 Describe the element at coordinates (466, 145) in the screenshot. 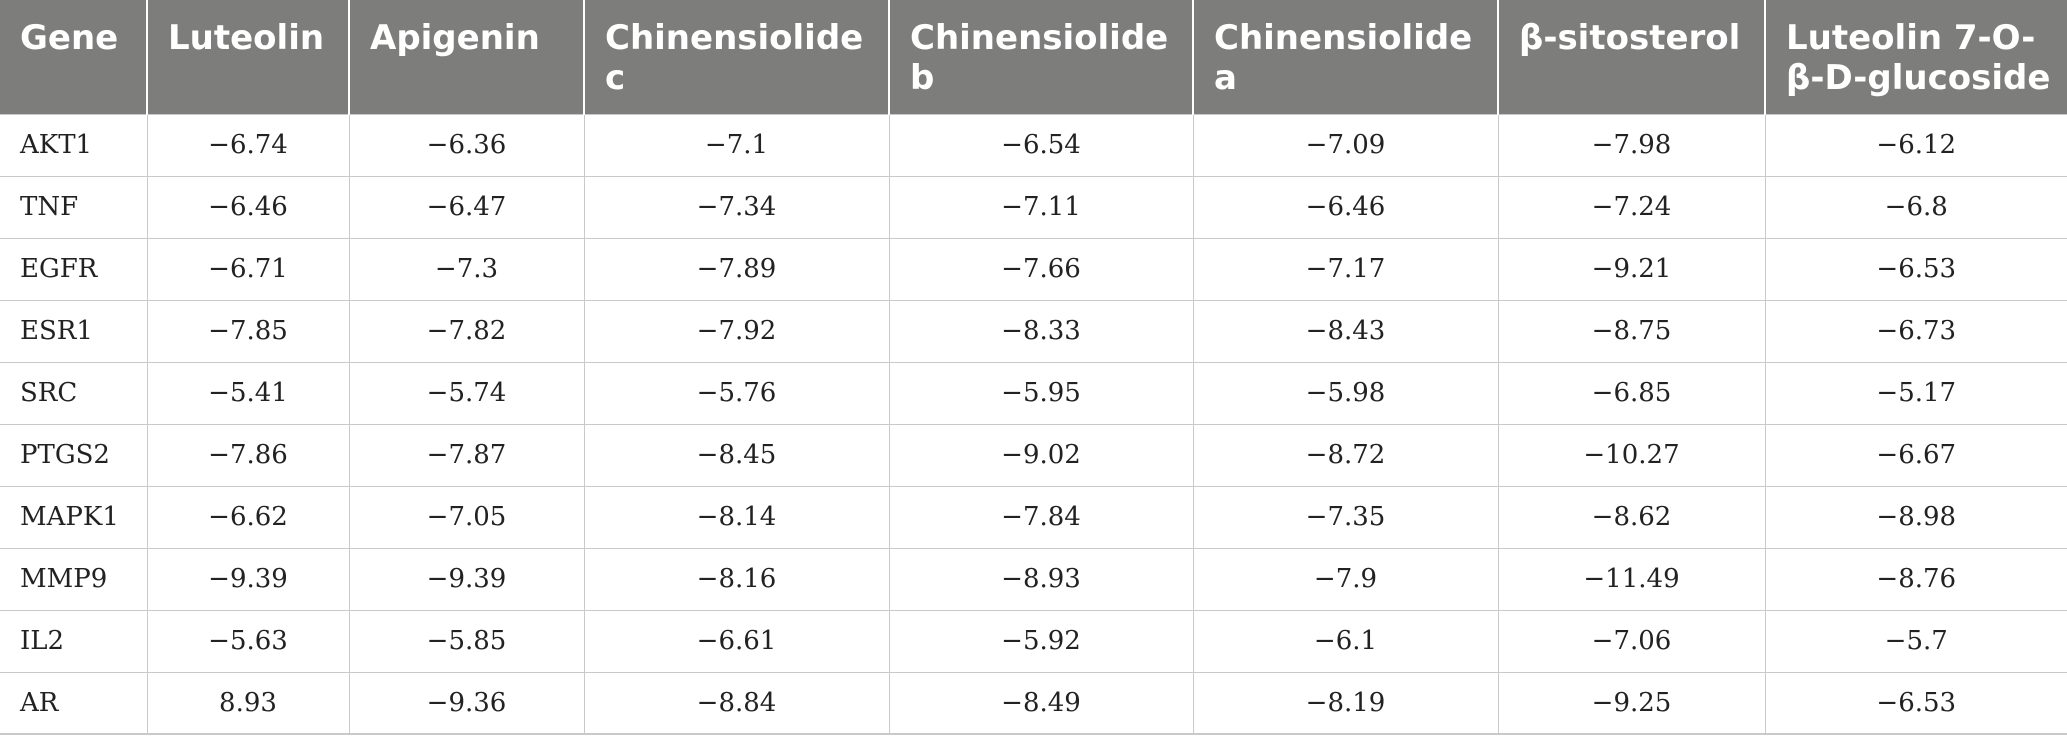

I see `docking-score-cell: −6.36` at that location.